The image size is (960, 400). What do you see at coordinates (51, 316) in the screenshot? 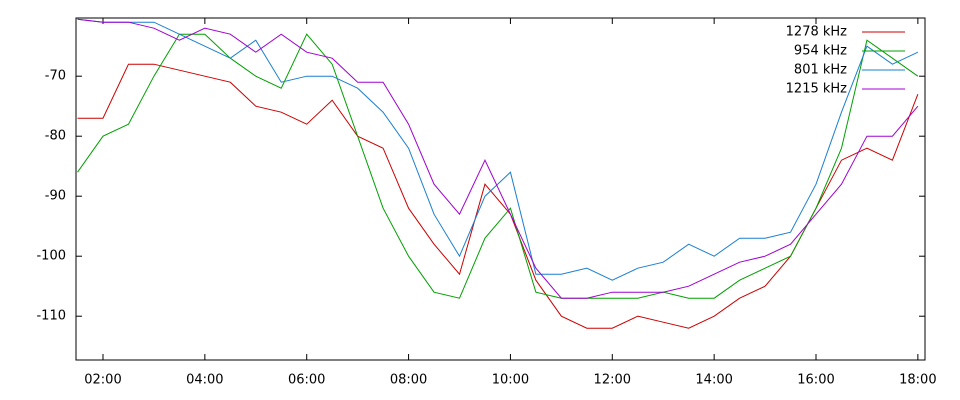
I see `y-tick-label: -110` at bounding box center [51, 316].